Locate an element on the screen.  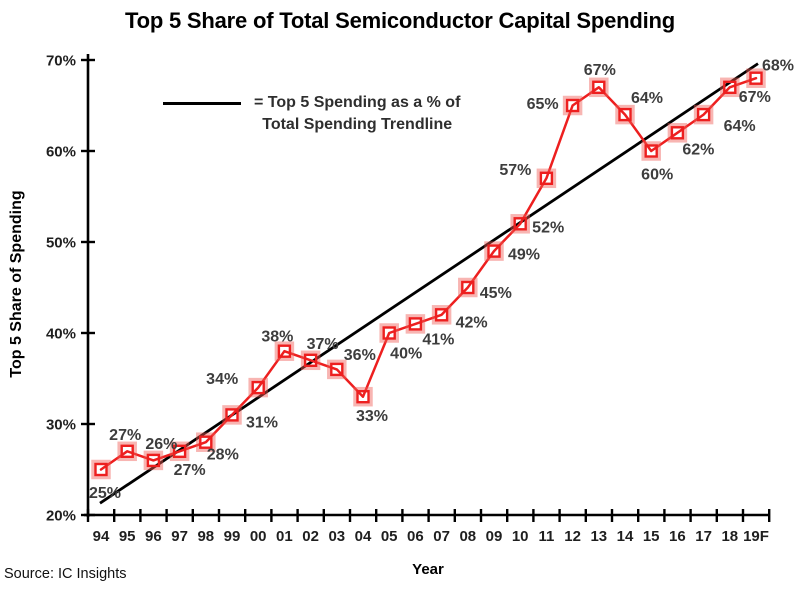
x-tick-label: 98 is located at coordinates (205, 536).